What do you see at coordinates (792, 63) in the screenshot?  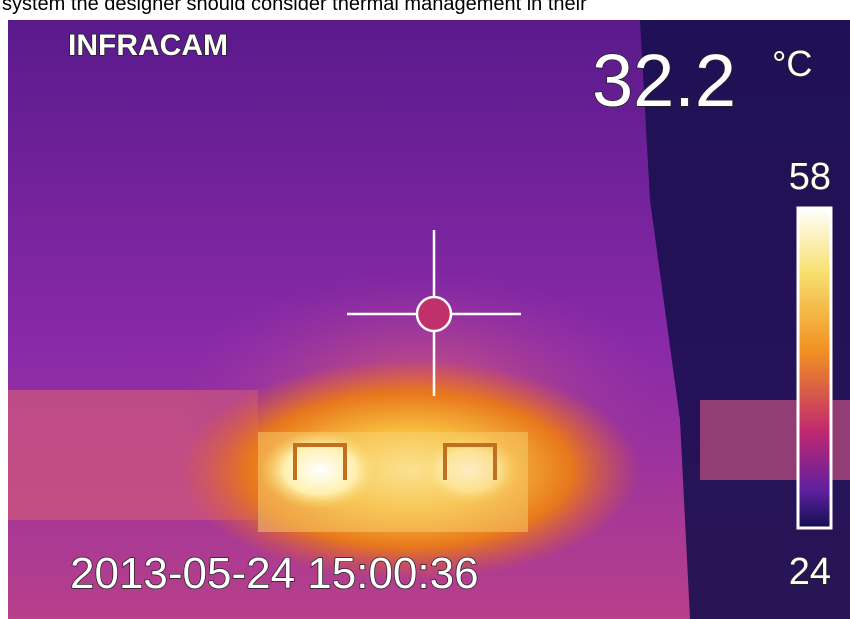 I see `unit: °C` at bounding box center [792, 63].